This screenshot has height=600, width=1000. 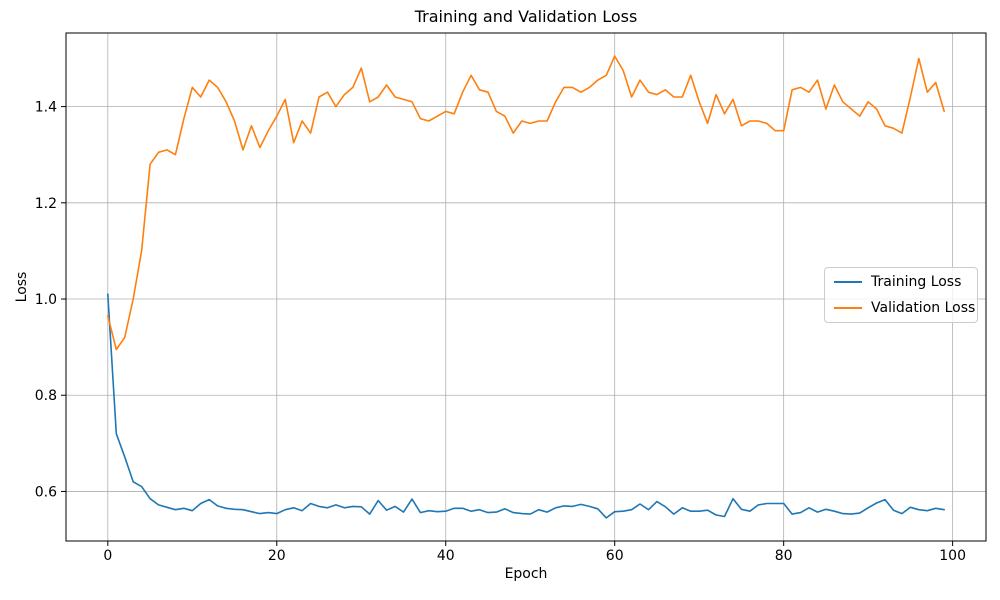 I want to click on x-tick-label: 60, so click(x=615, y=556).